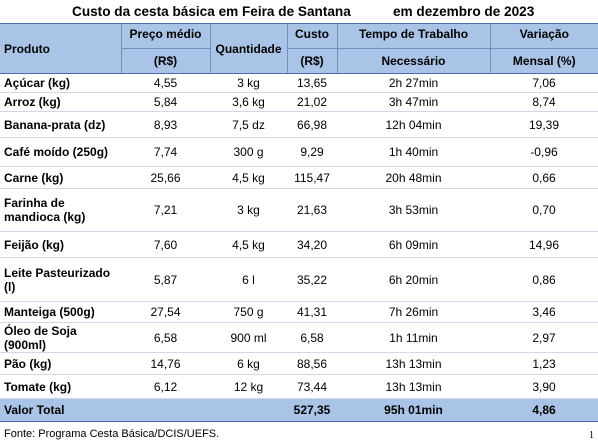 This screenshot has height=444, width=598. I want to click on cell-custo: 41,31, so click(312, 312).